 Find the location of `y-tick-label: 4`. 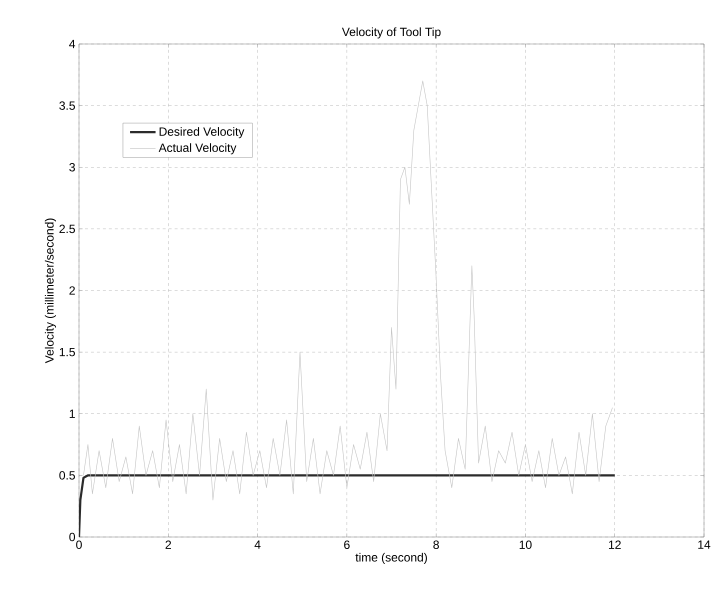

y-tick-label: 4 is located at coordinates (72, 44).